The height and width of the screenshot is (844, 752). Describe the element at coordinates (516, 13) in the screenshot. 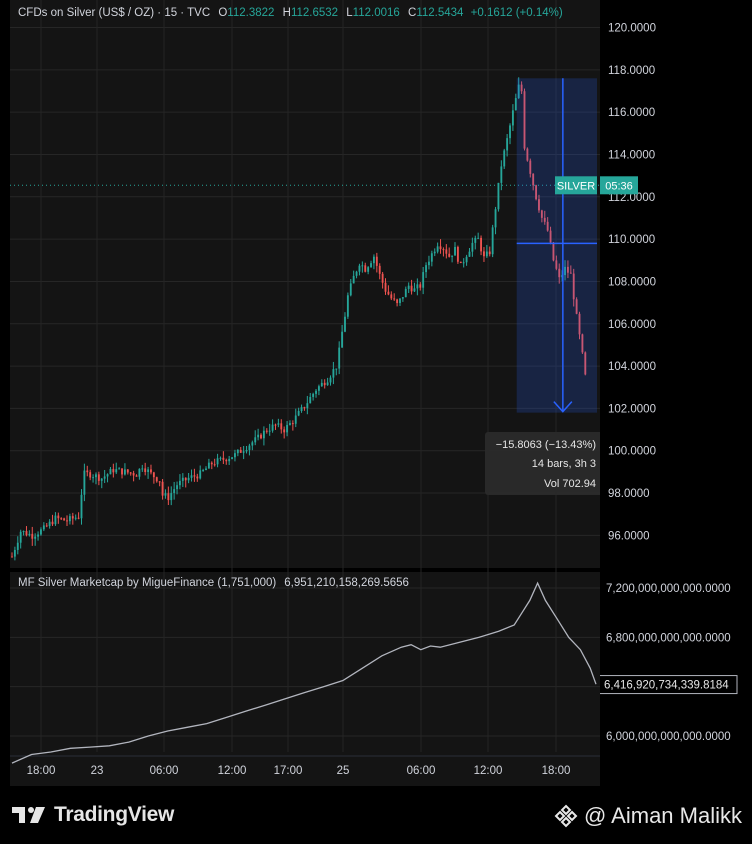

I see `change-value: +0.1612 (+0.14%)` at that location.